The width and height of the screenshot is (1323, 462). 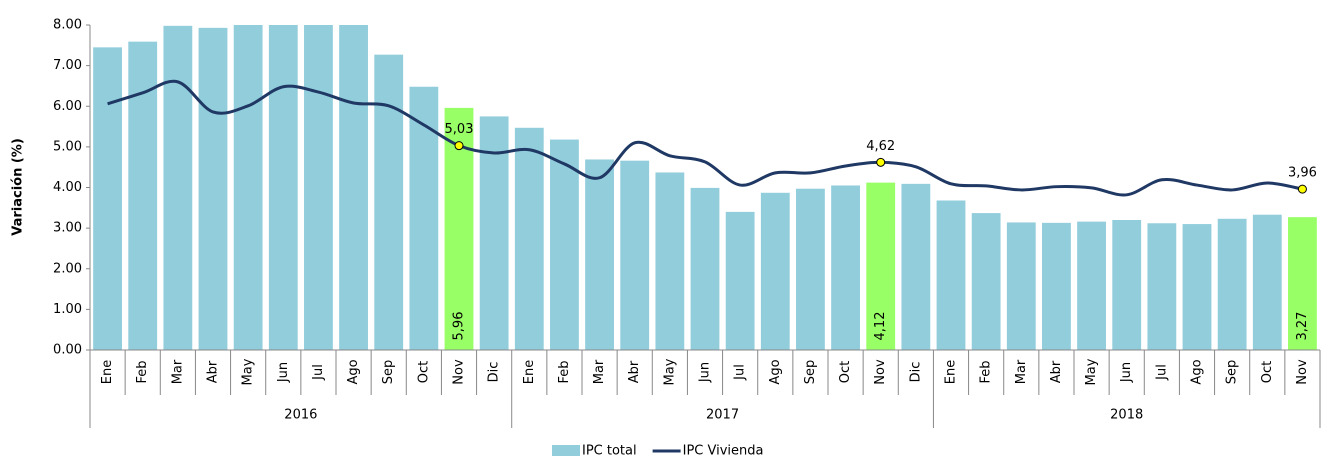 What do you see at coordinates (609, 451) in the screenshot?
I see `legend-label: IPC total` at bounding box center [609, 451].